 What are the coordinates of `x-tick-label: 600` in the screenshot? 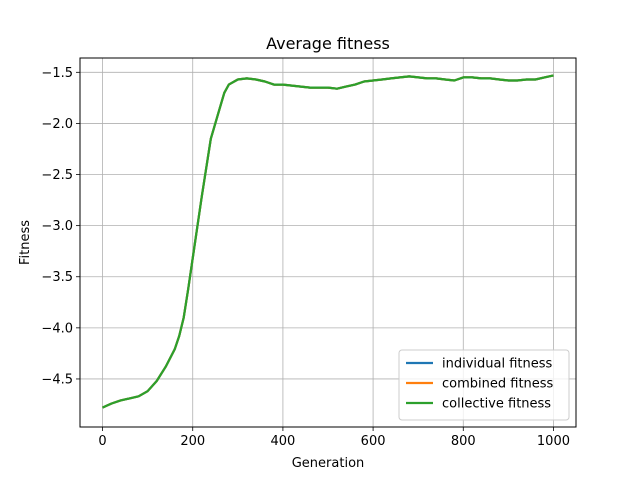 It's located at (373, 441).